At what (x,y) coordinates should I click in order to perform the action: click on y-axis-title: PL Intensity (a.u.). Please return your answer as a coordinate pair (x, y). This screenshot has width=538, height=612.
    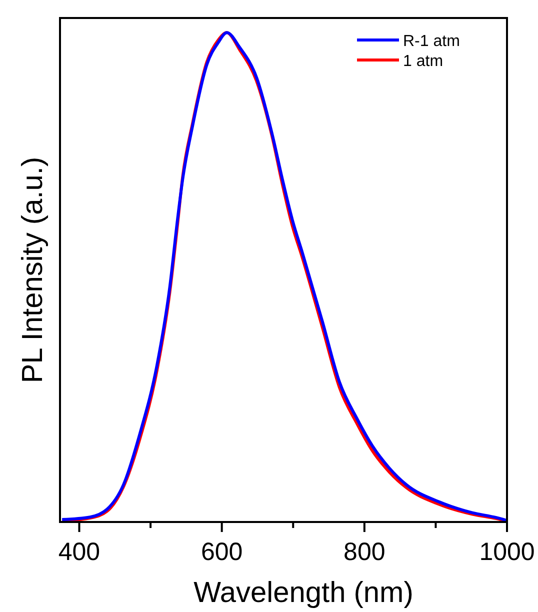
    Looking at the image, I should click on (33, 270).